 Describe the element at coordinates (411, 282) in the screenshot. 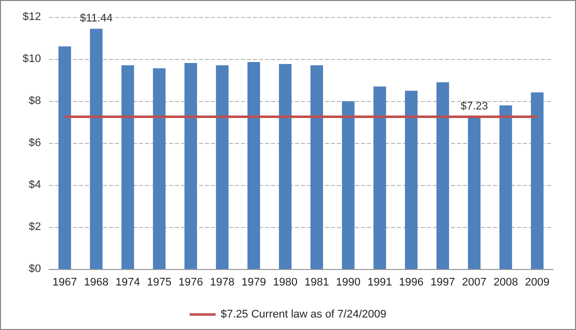

I see `x-tick-label: 1996` at that location.